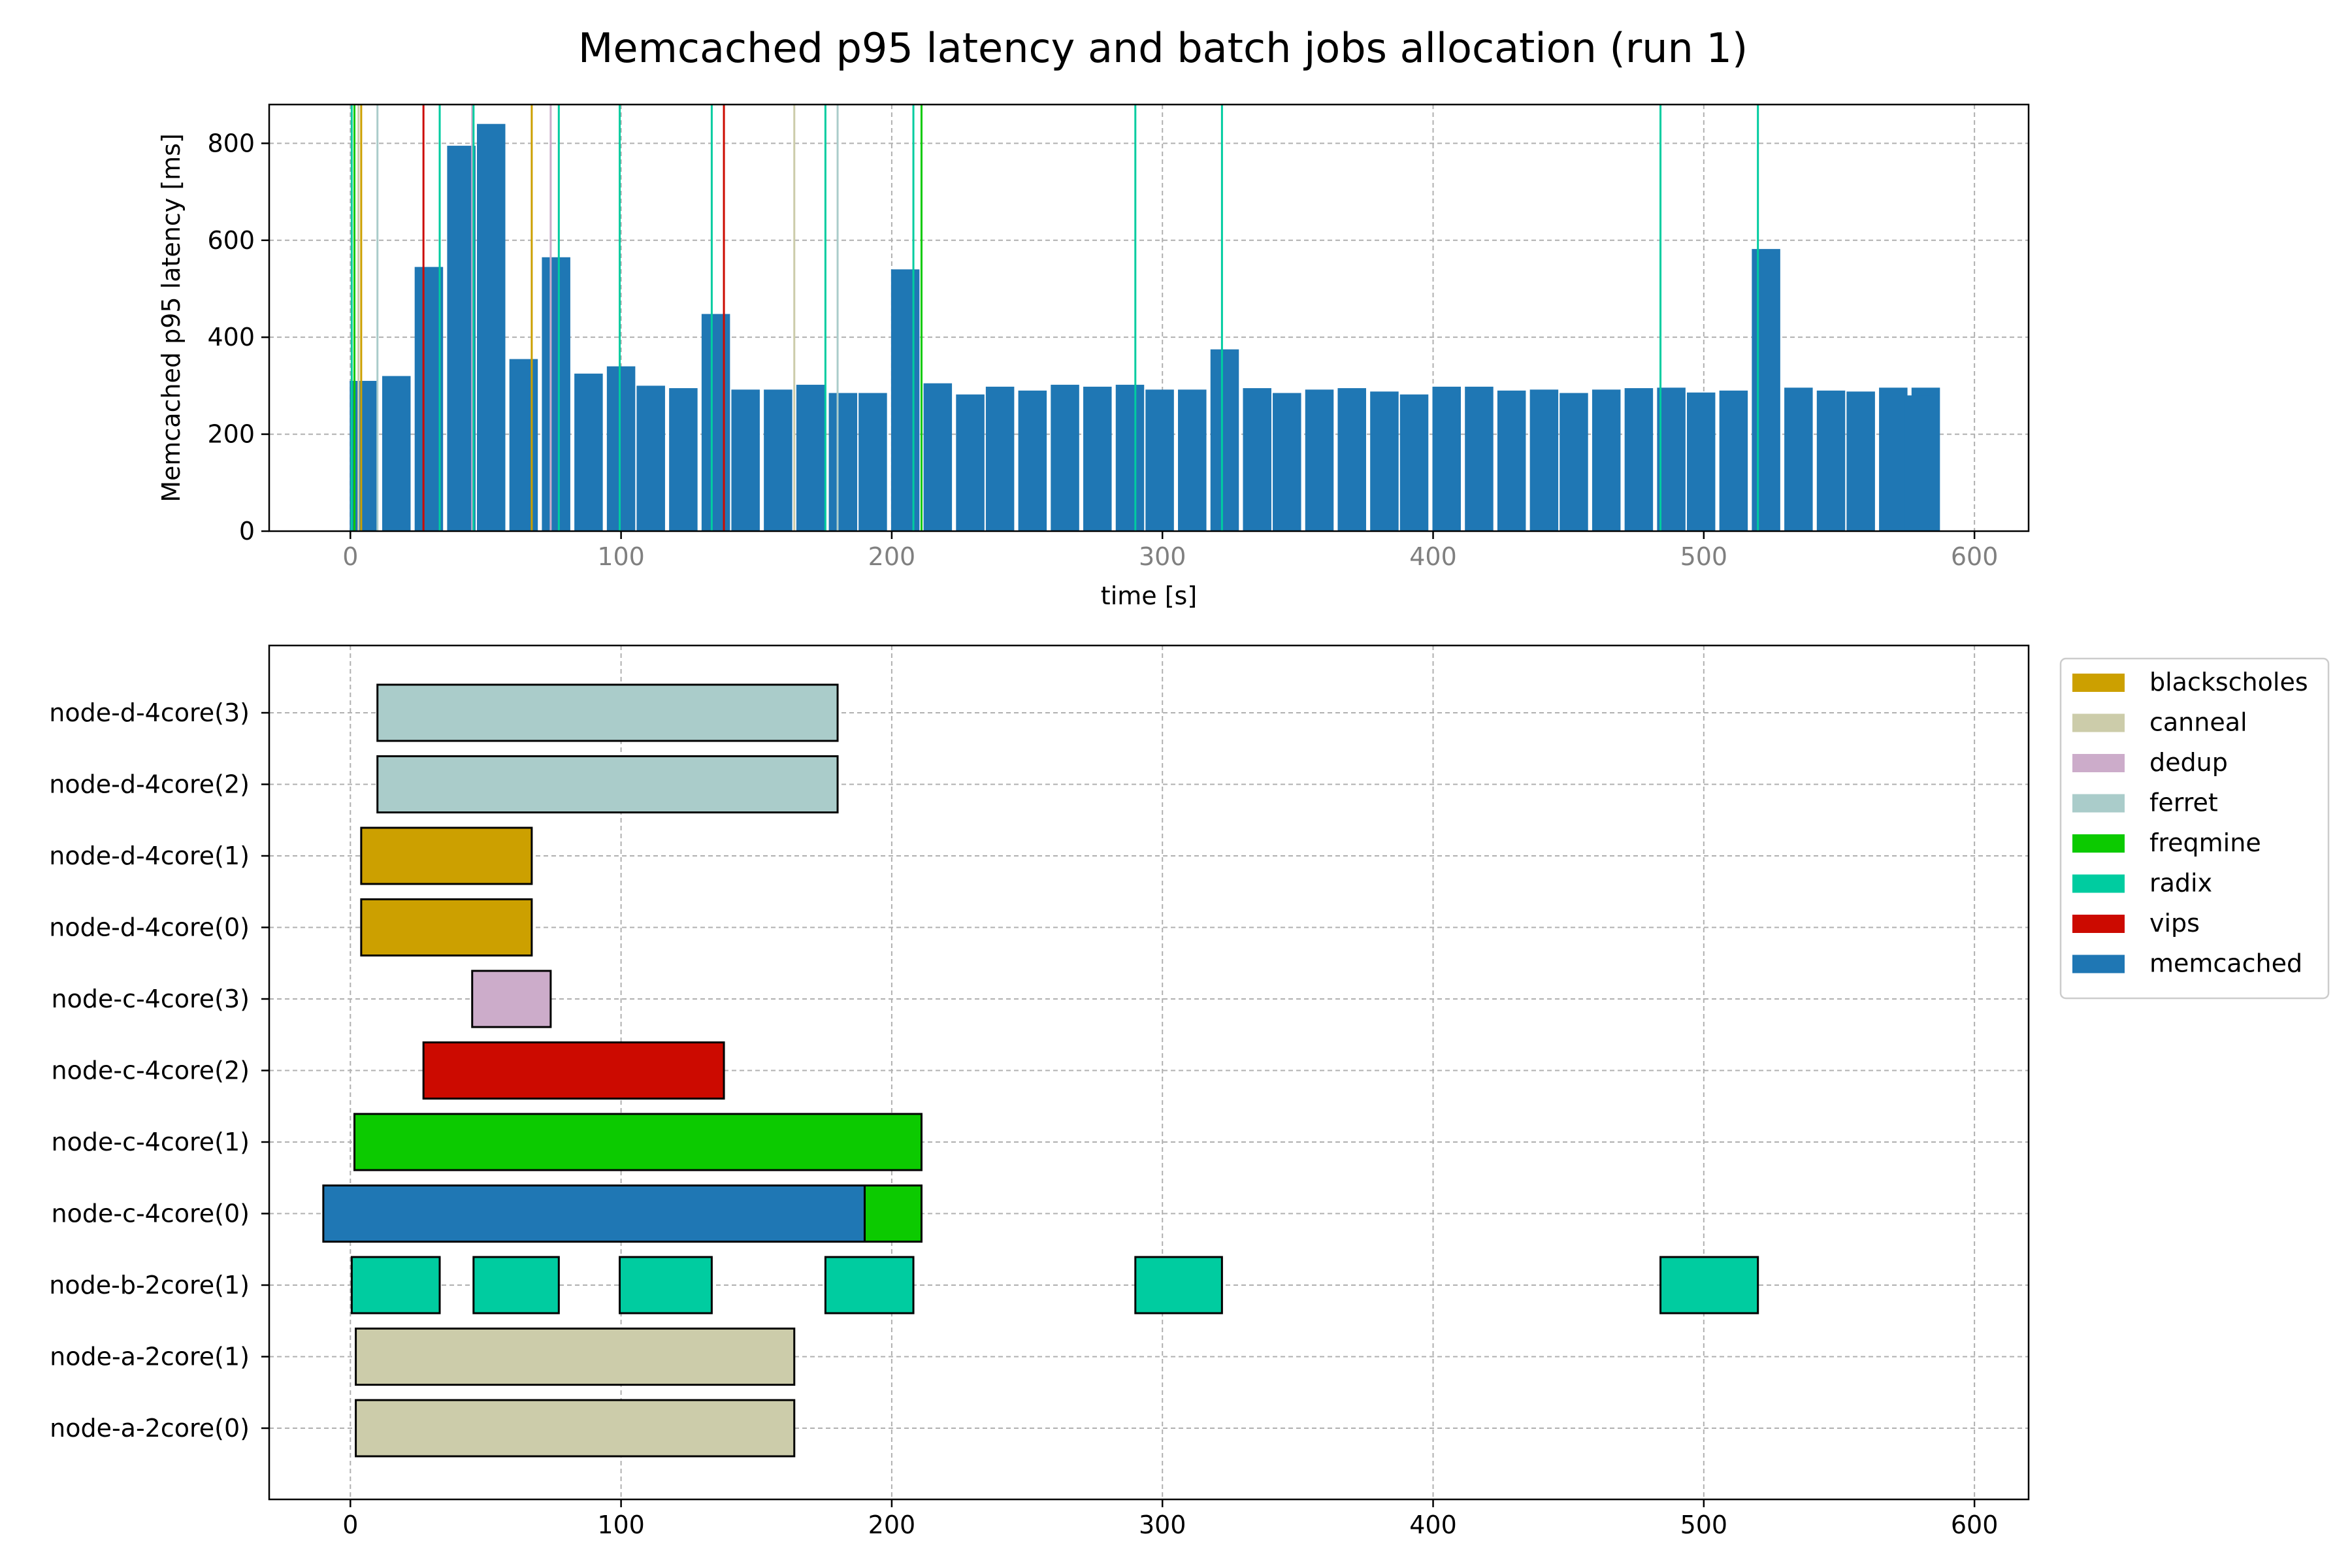 The width and height of the screenshot is (2352, 1568). What do you see at coordinates (1704, 556) in the screenshot?
I see `top-x-tick-label: 500` at bounding box center [1704, 556].